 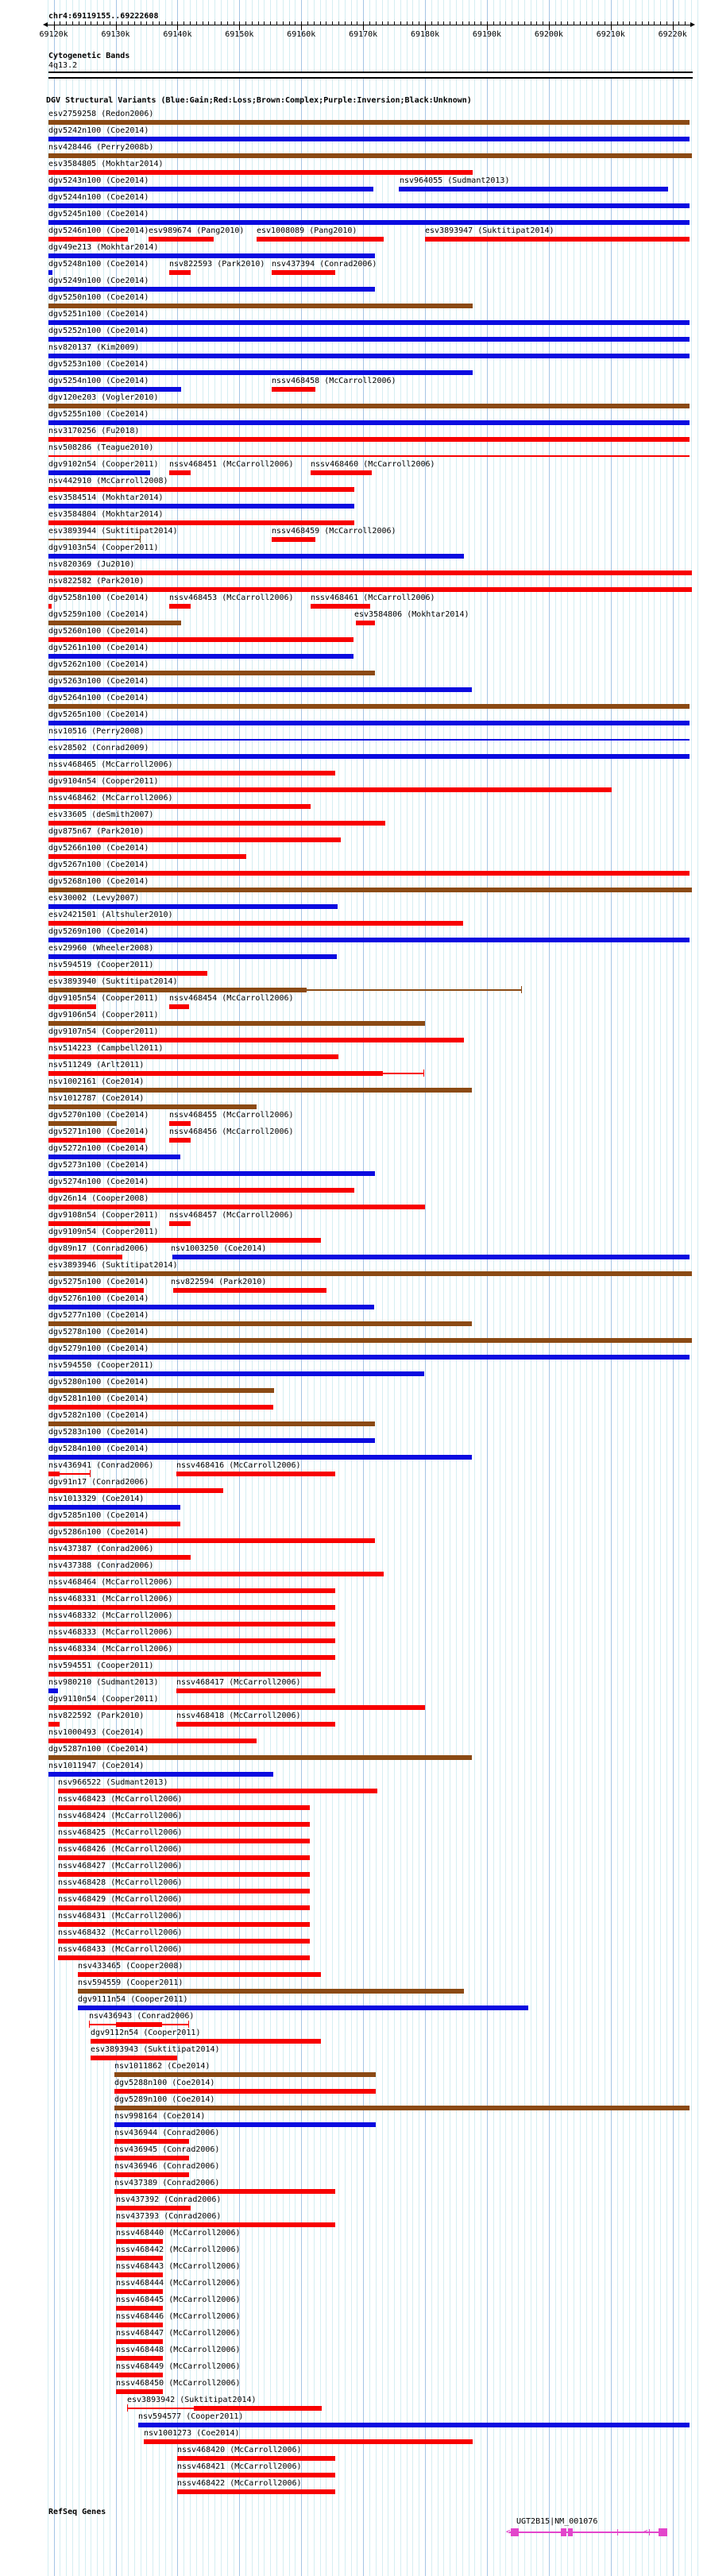 What do you see at coordinates (104, 998) in the screenshot?
I see `variant-label: dgv9105n54 (Cooper2011)` at bounding box center [104, 998].